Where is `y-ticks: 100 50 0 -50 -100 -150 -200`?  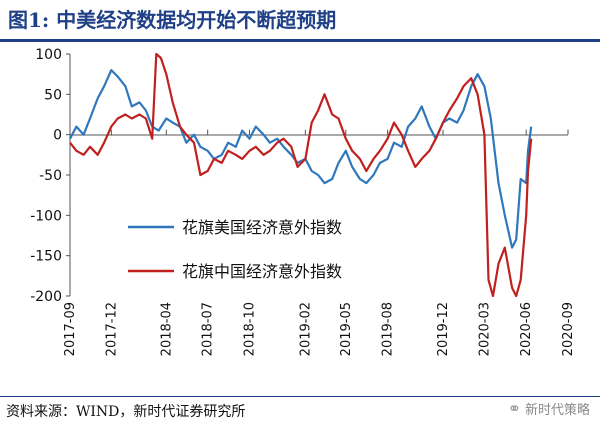 y-ticks: 100 50 0 -50 -100 -150 -200 is located at coordinates (50, 176).